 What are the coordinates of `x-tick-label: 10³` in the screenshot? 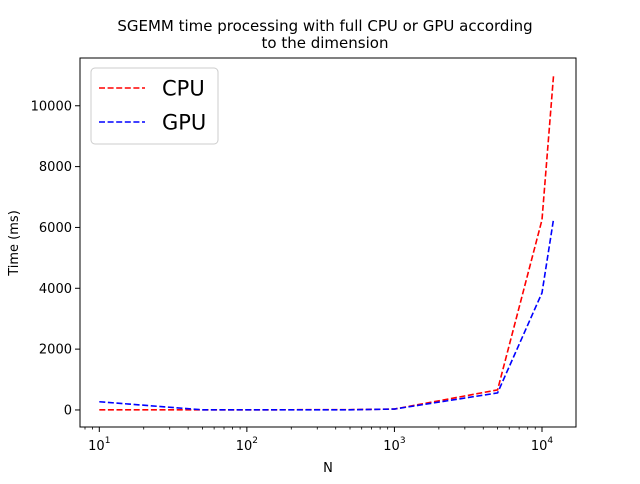 It's located at (394, 445).